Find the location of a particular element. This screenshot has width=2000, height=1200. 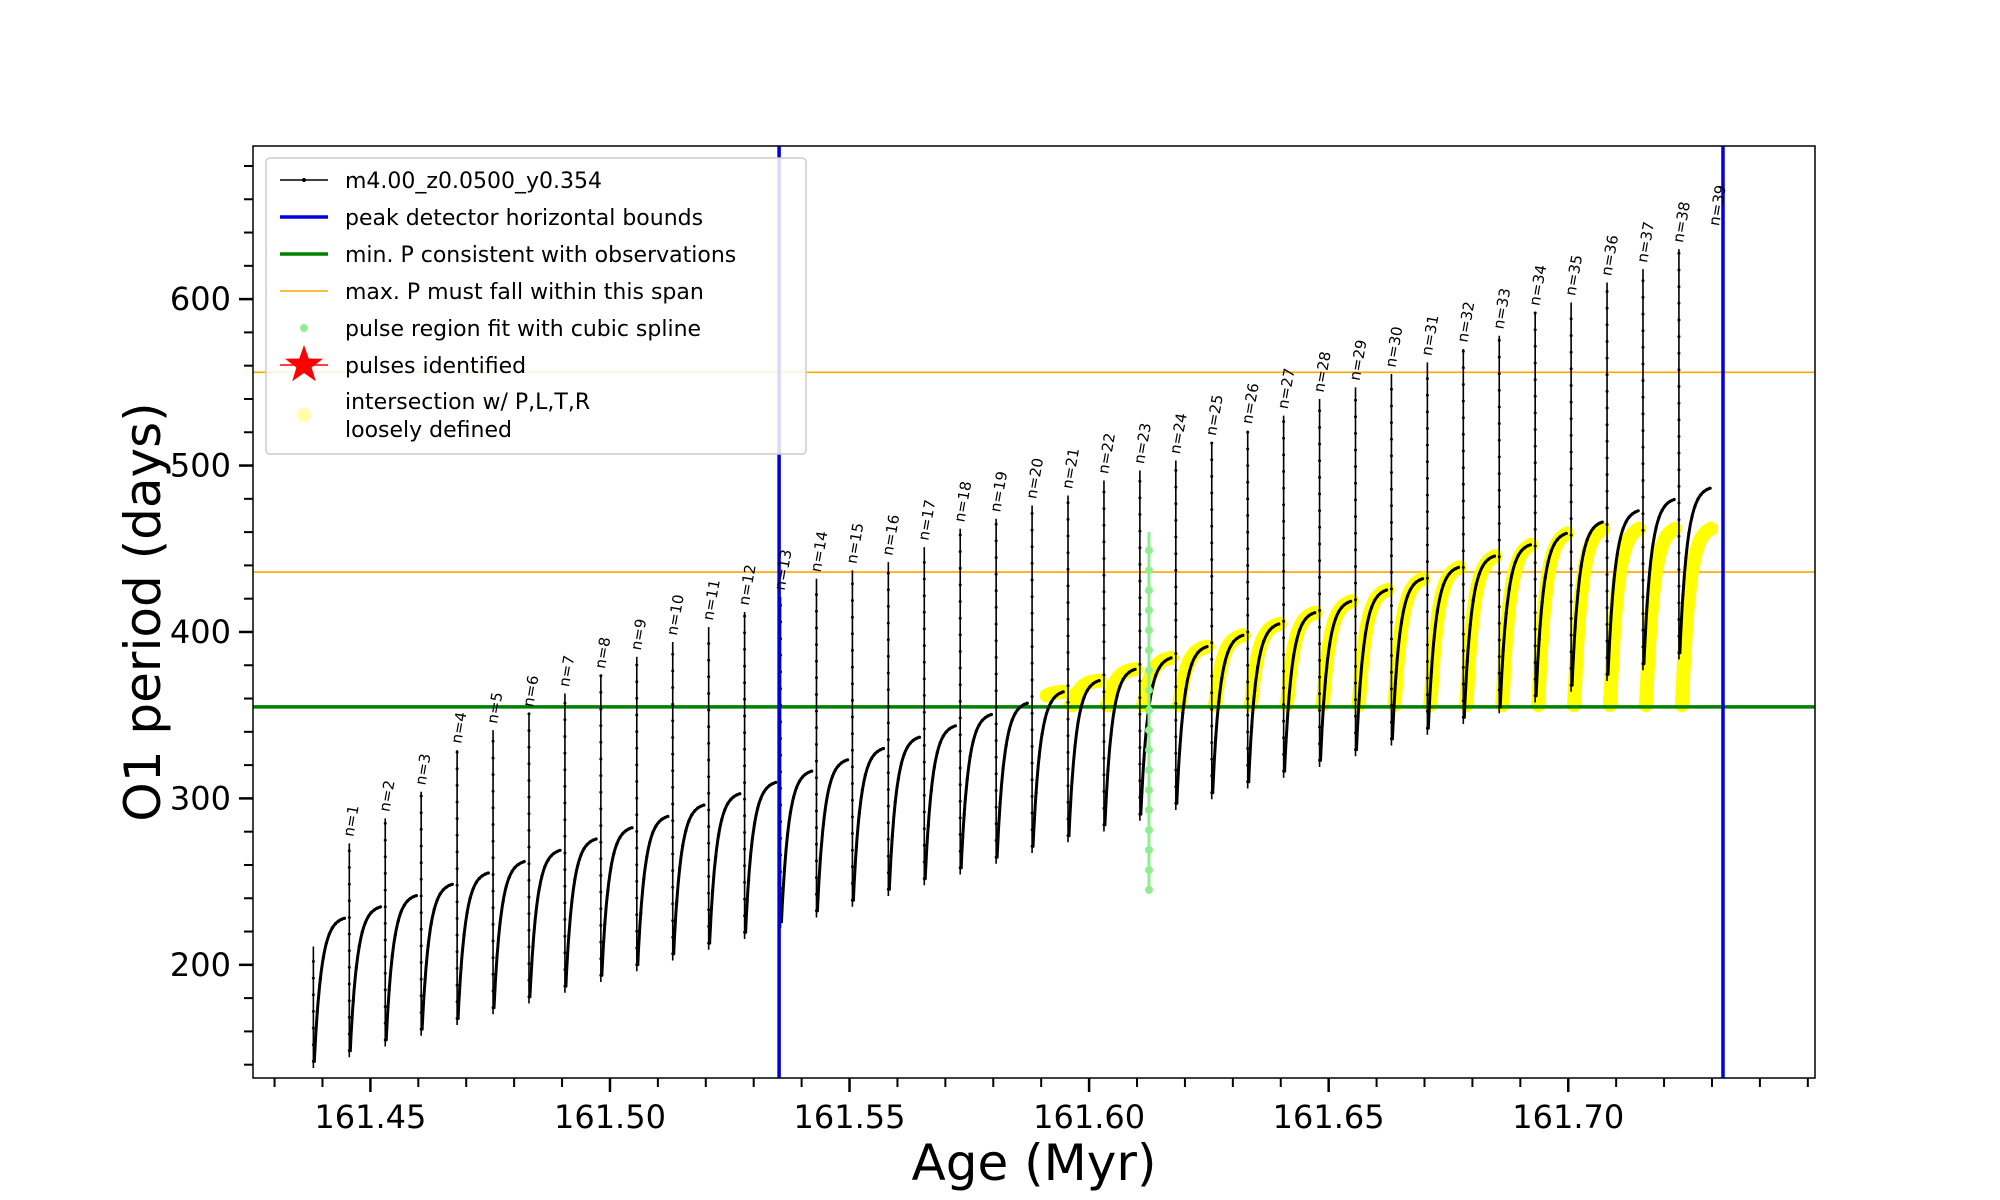

legend-item: min. P consistent with observations is located at coordinates (508, 255).